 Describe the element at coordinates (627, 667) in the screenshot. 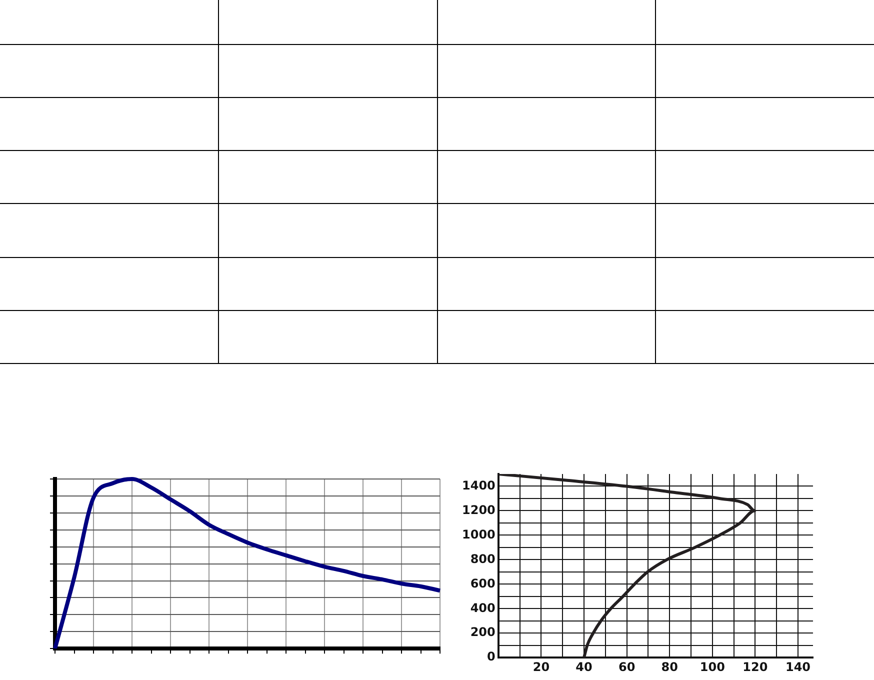

I see `x-tick-label: 60` at that location.